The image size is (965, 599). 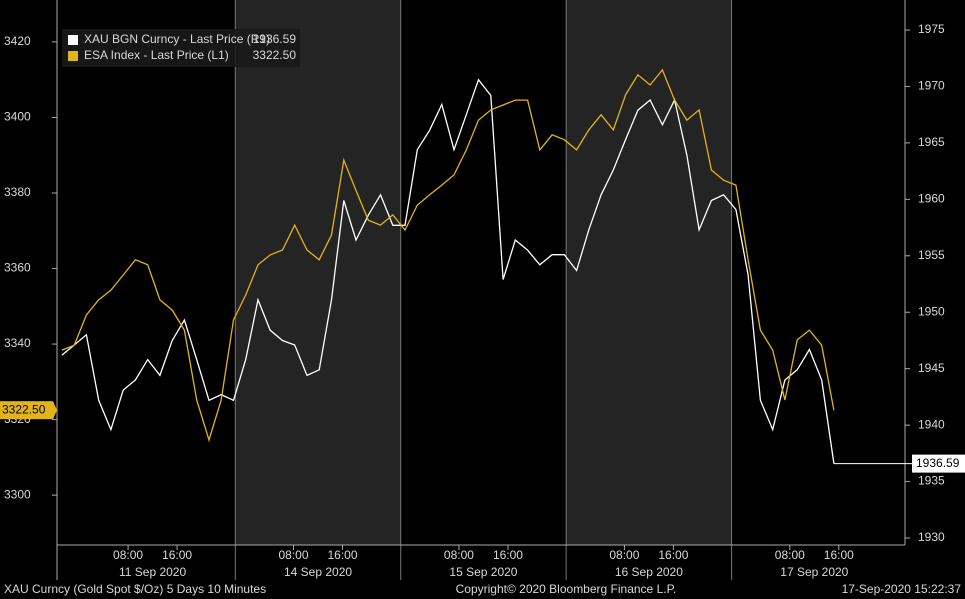 What do you see at coordinates (931, 29) in the screenshot?
I see `y2-tick-label: 1975` at bounding box center [931, 29].